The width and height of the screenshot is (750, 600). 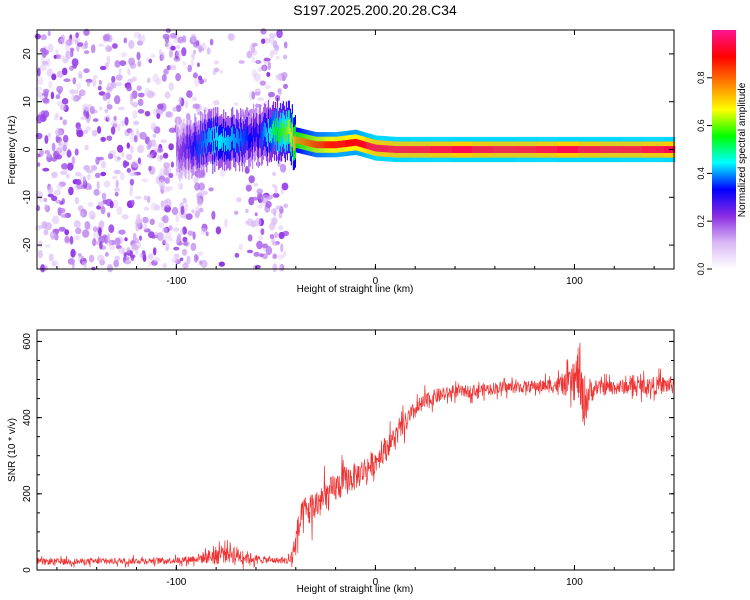 What do you see at coordinates (742, 149) in the screenshot?
I see `colorbar-label: Normalized spectral amplitude` at bounding box center [742, 149].